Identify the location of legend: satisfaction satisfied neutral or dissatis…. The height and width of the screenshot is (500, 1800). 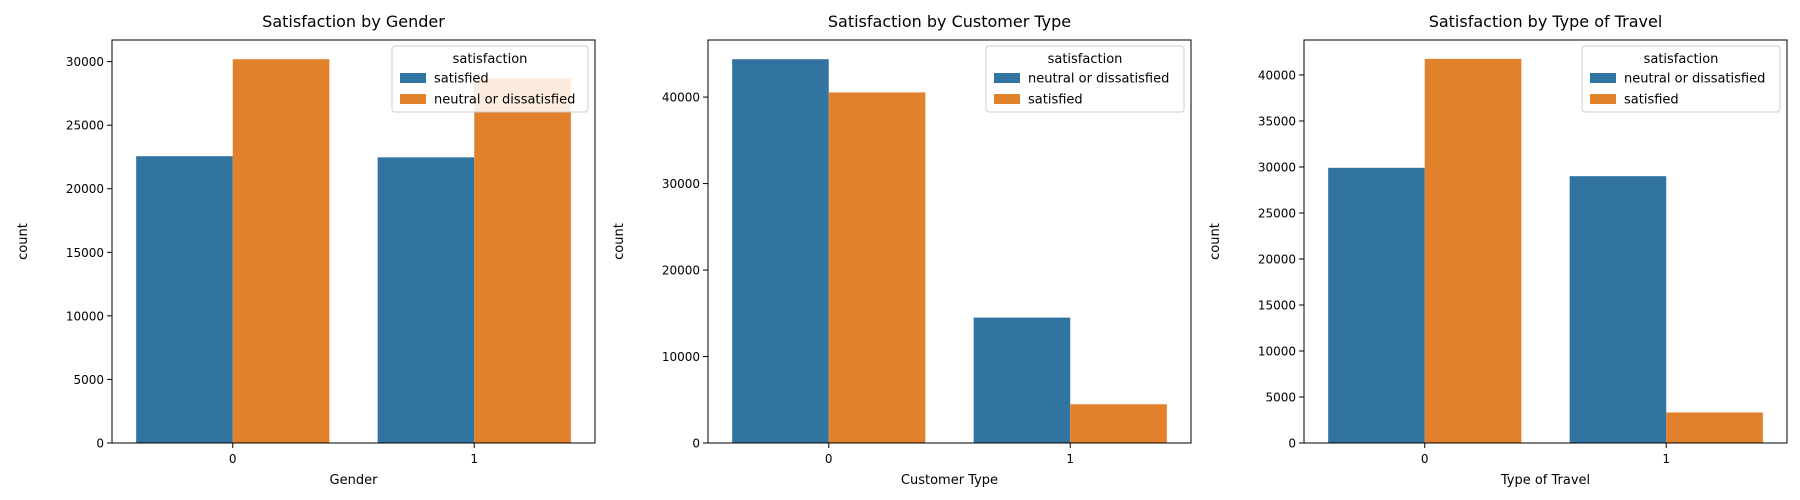
(490, 79).